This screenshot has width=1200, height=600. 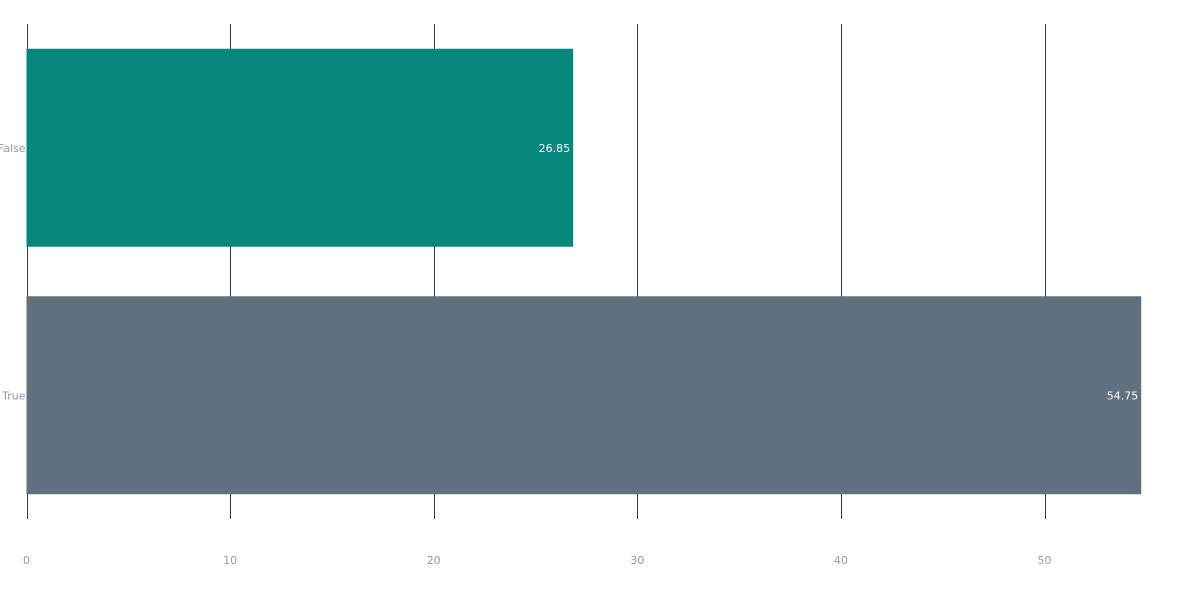 What do you see at coordinates (230, 560) in the screenshot?
I see `x-tick-label-1: 10` at bounding box center [230, 560].